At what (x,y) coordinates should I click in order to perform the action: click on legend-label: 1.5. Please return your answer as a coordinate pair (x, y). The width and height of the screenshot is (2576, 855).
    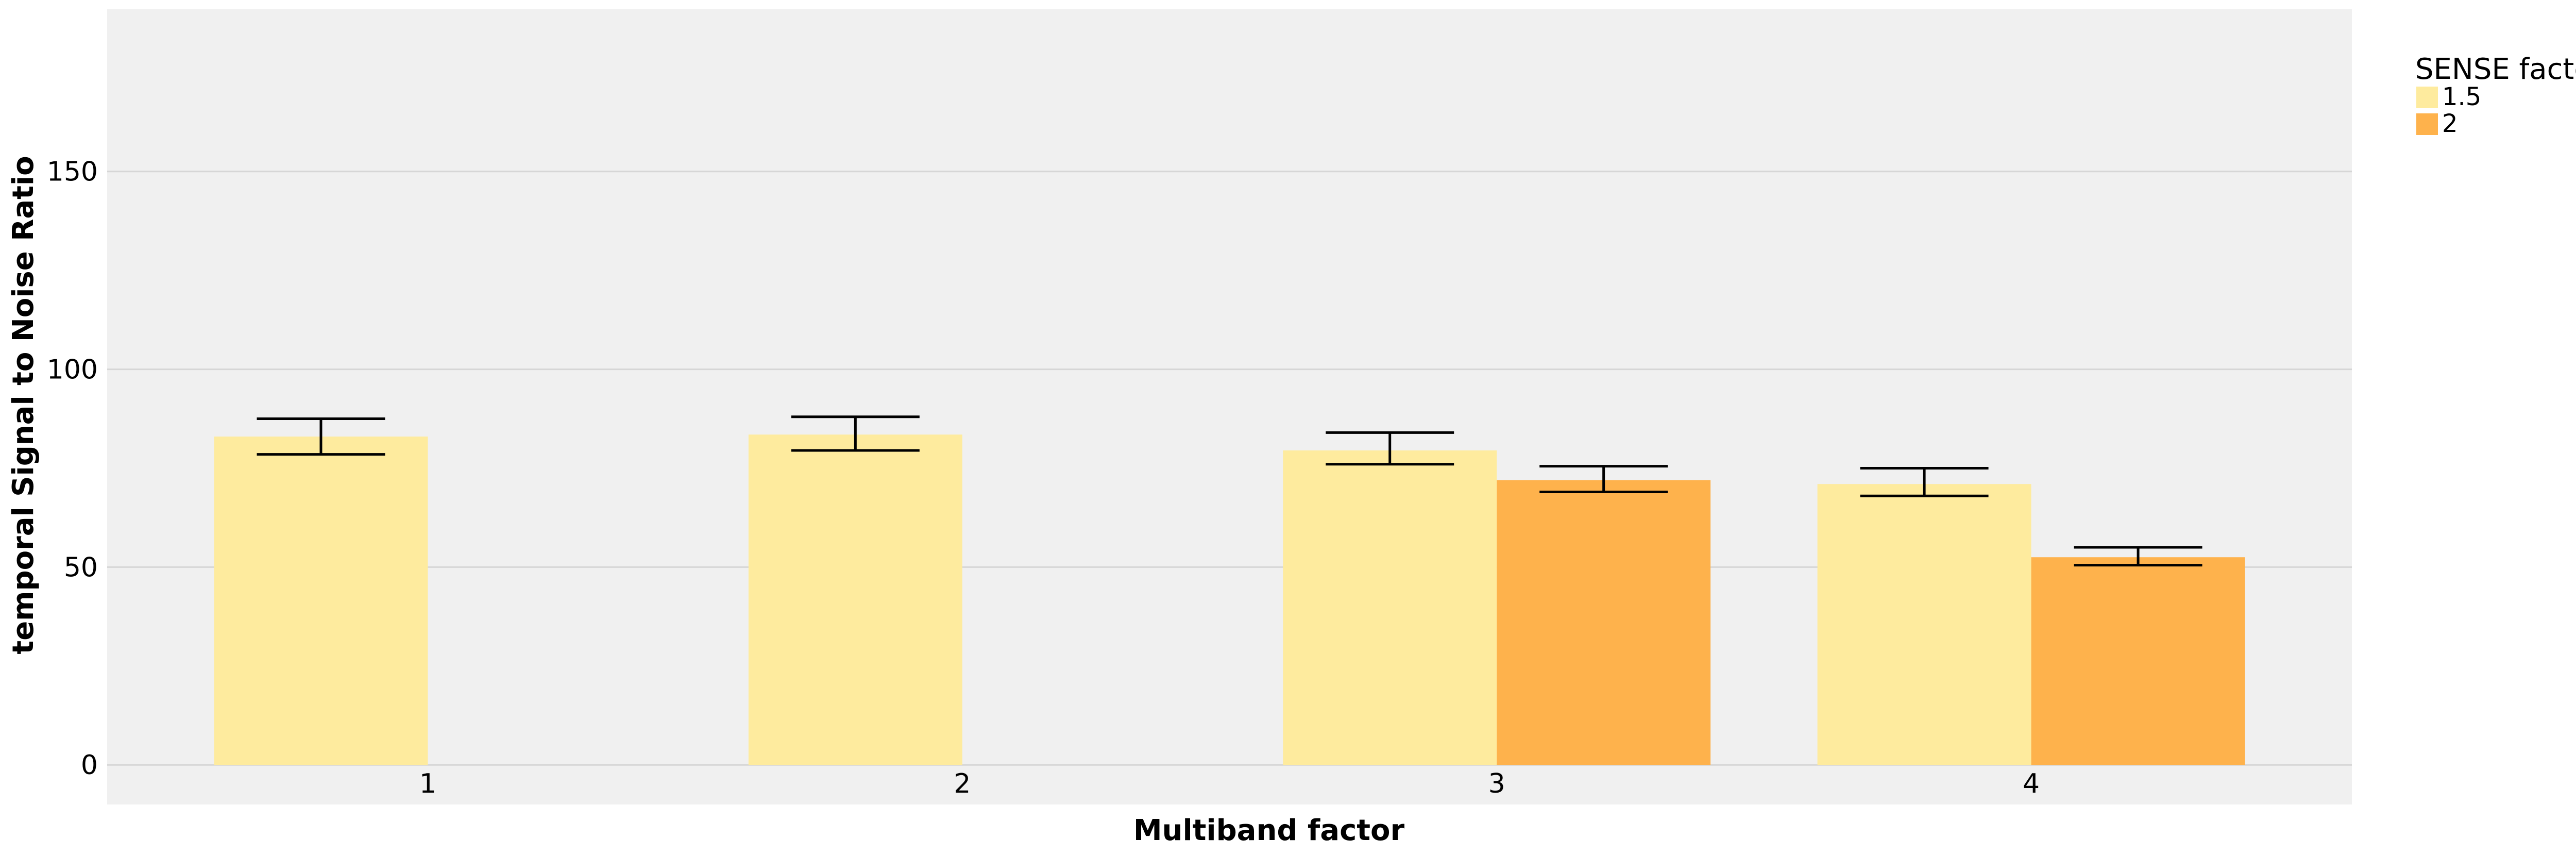
    Looking at the image, I should click on (2461, 96).